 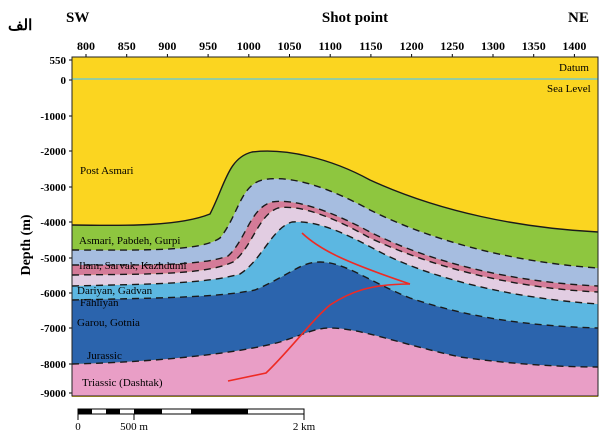 I want to click on jurassic-label: Jurassic, so click(x=104, y=356).